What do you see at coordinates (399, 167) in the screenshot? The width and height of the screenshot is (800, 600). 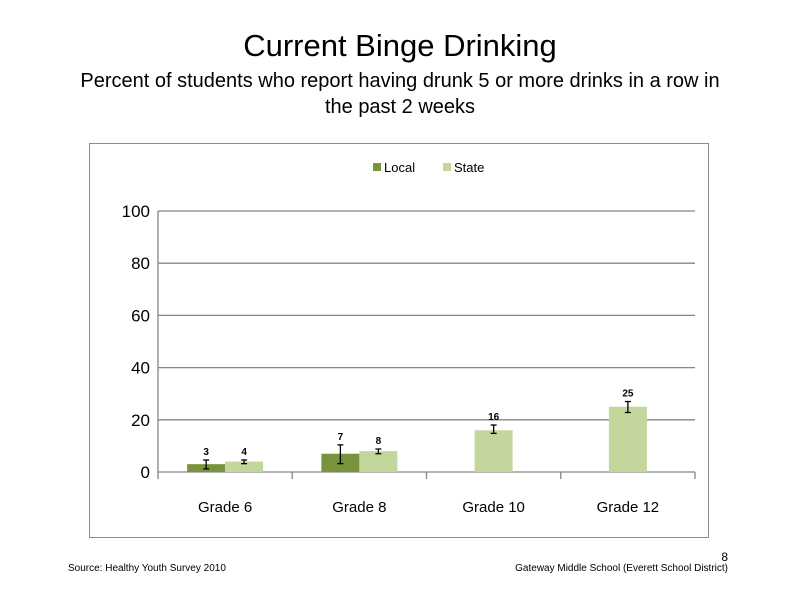 I see `legend-label: Local` at bounding box center [399, 167].